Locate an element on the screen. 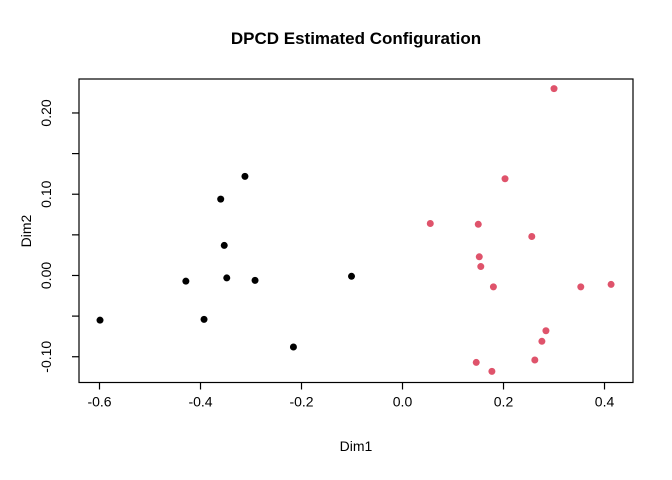  y-tick-label: 0.00 is located at coordinates (46, 275).